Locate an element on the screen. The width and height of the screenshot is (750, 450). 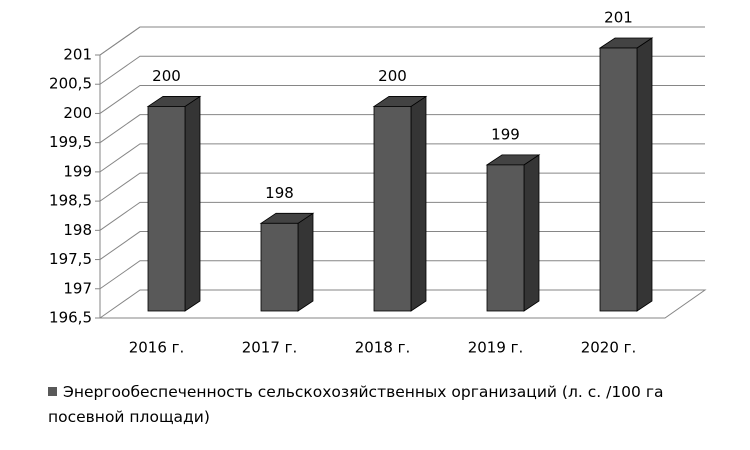
y-tick-label: 199 is located at coordinates (77, 171).